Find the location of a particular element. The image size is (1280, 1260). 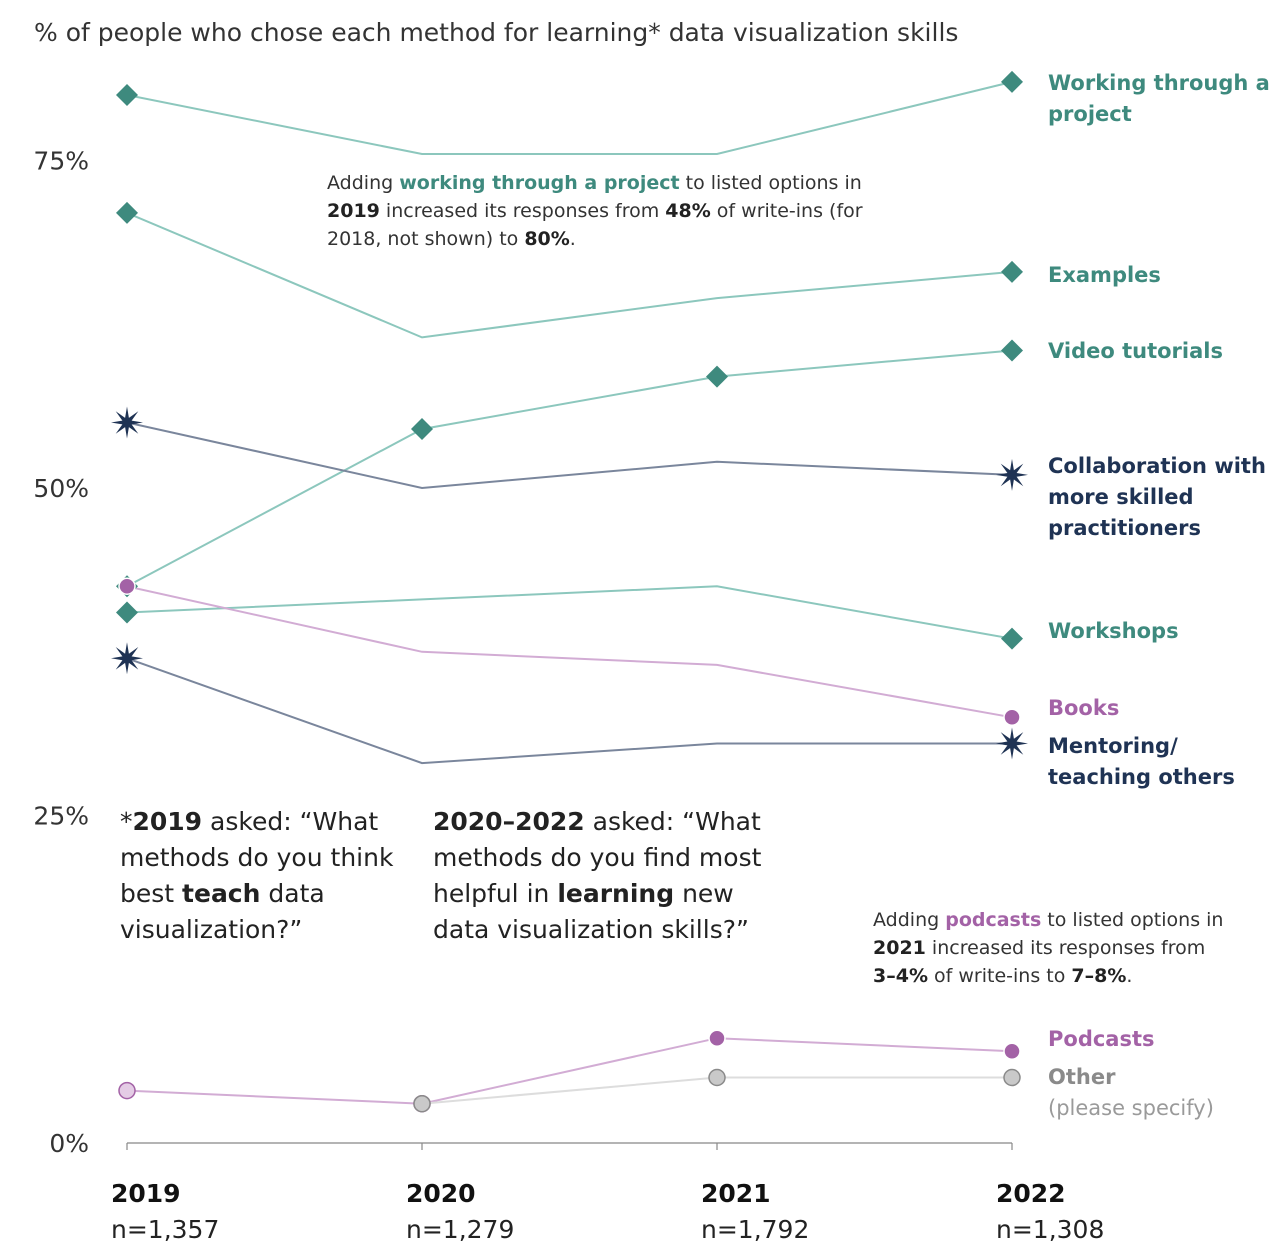

series-line-collaboration-with-more-skilled-practitioners is located at coordinates (569, 455).